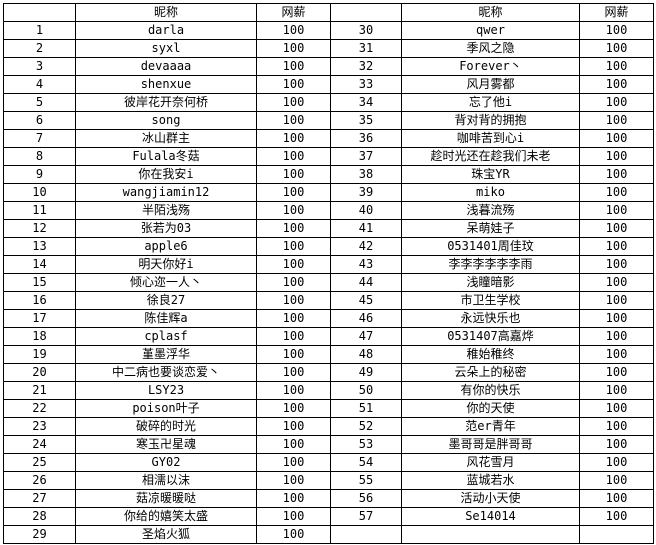 The image size is (656, 545). Describe the element at coordinates (490, 246) in the screenshot. I see `nickname-cell: 0531401周佳玟` at that location.